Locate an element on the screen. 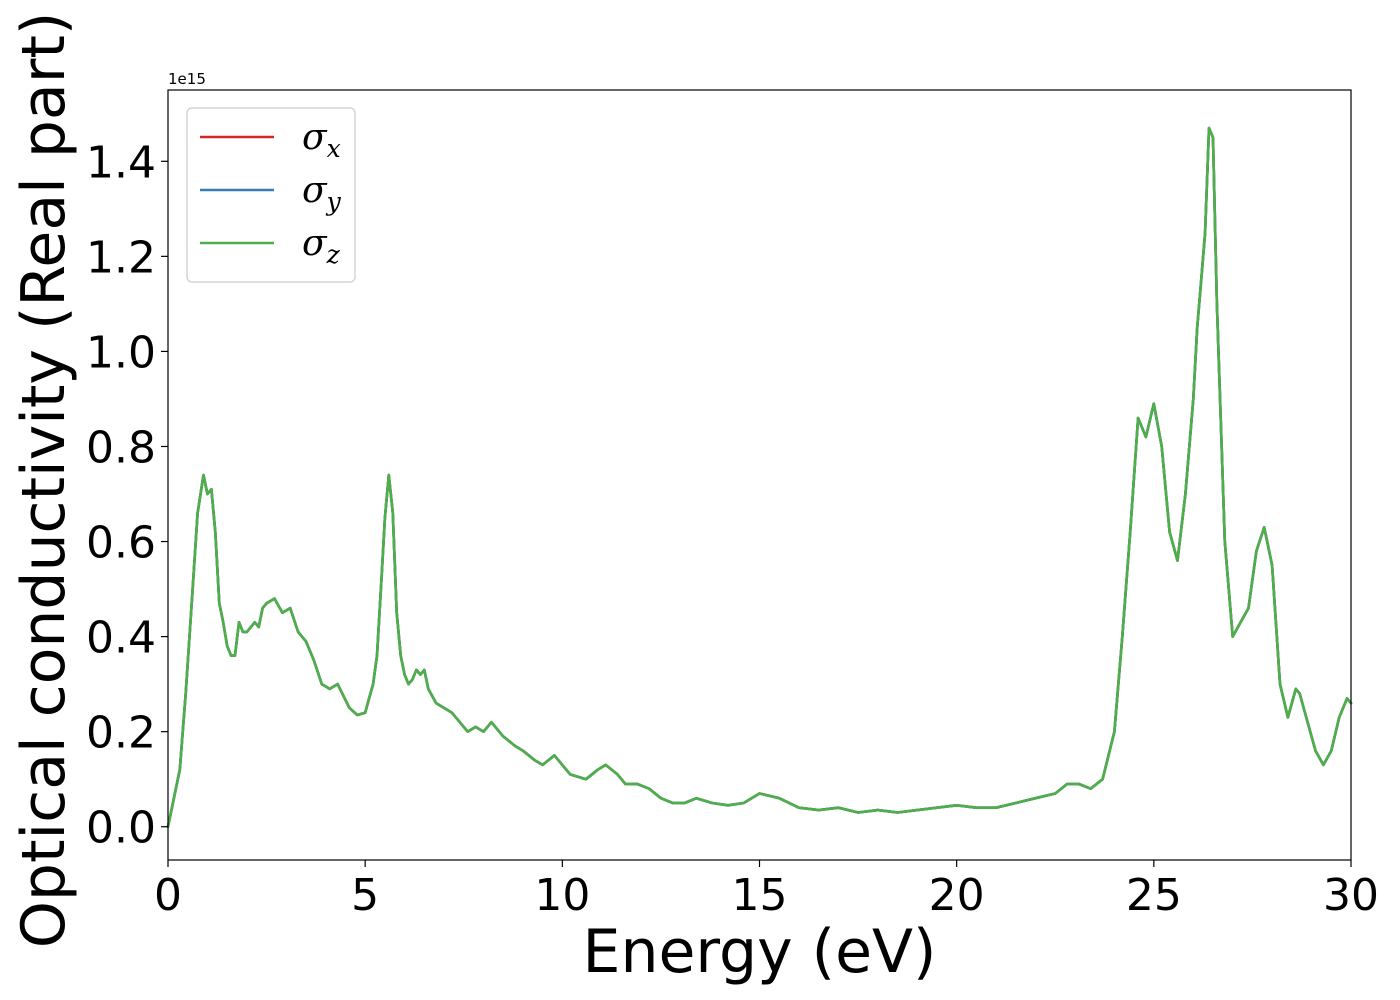 The image size is (1400, 1000). x-tick-label: 30 is located at coordinates (1351, 895).